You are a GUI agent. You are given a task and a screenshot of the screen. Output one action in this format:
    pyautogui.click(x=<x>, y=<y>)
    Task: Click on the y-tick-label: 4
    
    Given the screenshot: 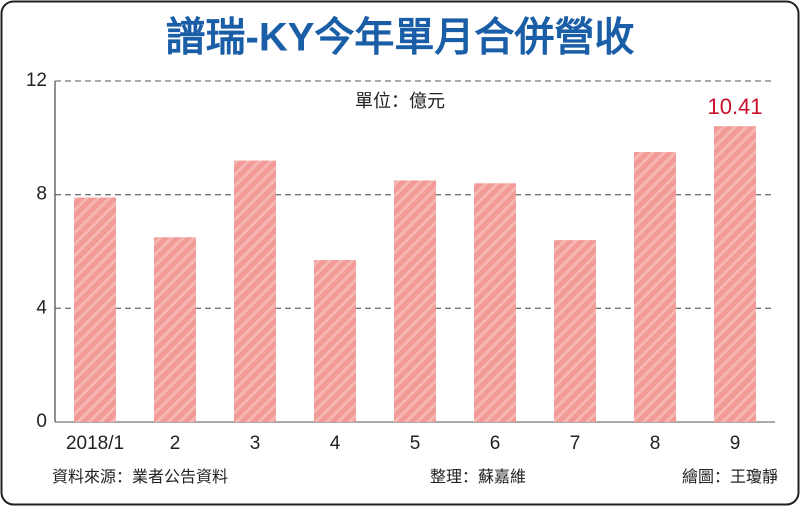 What is the action you would take?
    pyautogui.click(x=41, y=307)
    